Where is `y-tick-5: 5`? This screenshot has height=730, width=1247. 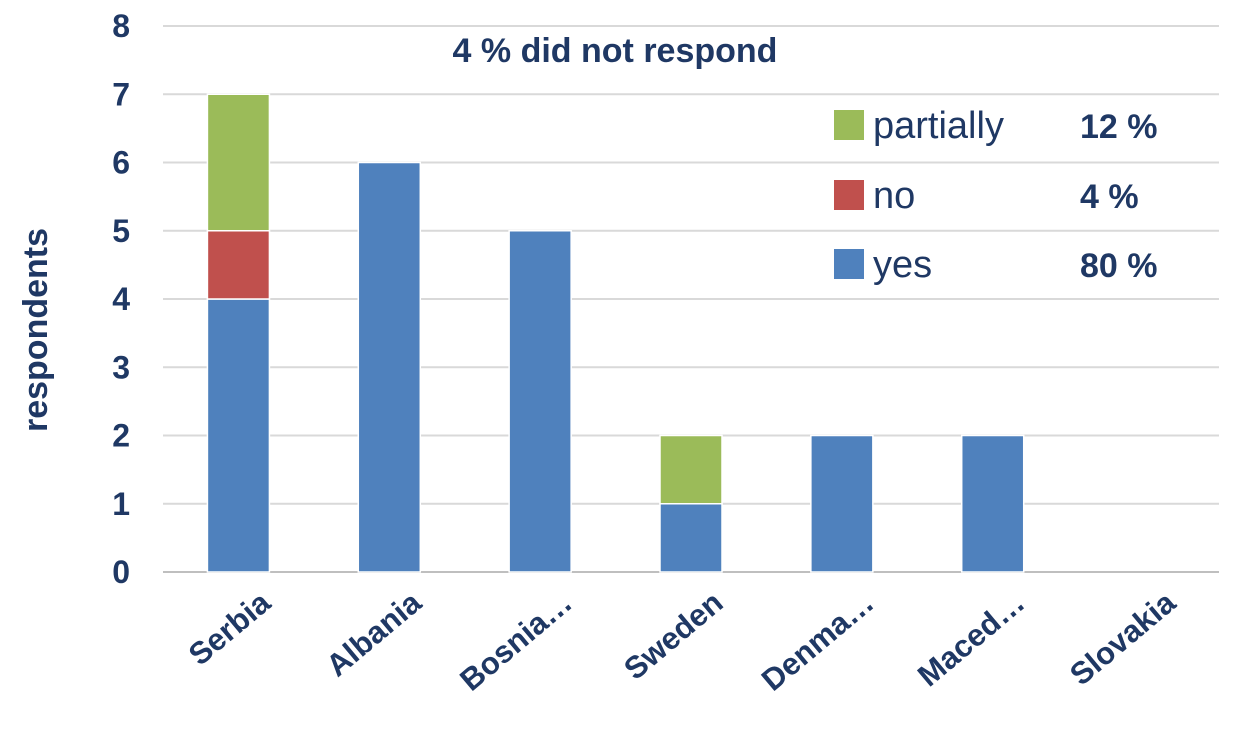 y-tick-5: 5 is located at coordinates (121, 231).